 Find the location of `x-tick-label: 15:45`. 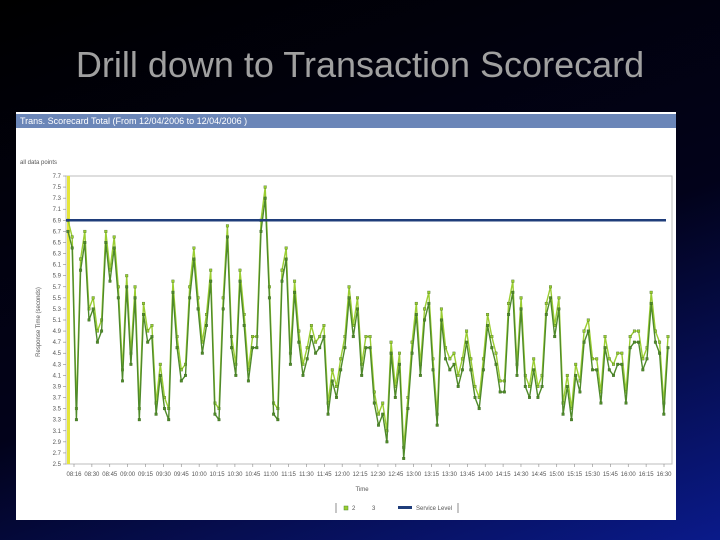

x-tick-label: 15:45 is located at coordinates (611, 475).